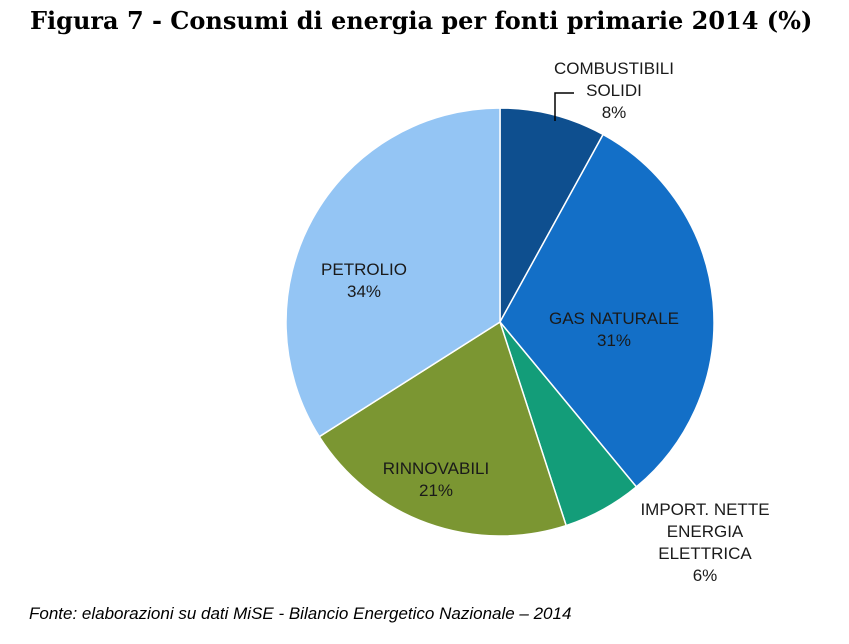  What do you see at coordinates (614, 318) in the screenshot?
I see `slice-name-label: GAS NATURALE` at bounding box center [614, 318].